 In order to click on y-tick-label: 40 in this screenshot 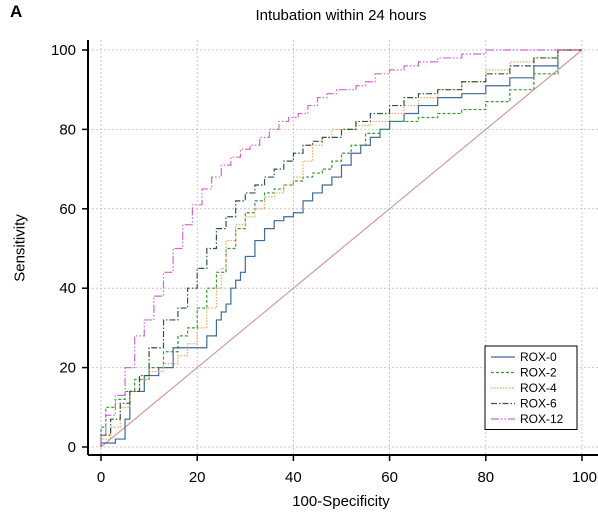, I will do `click(67, 288)`.